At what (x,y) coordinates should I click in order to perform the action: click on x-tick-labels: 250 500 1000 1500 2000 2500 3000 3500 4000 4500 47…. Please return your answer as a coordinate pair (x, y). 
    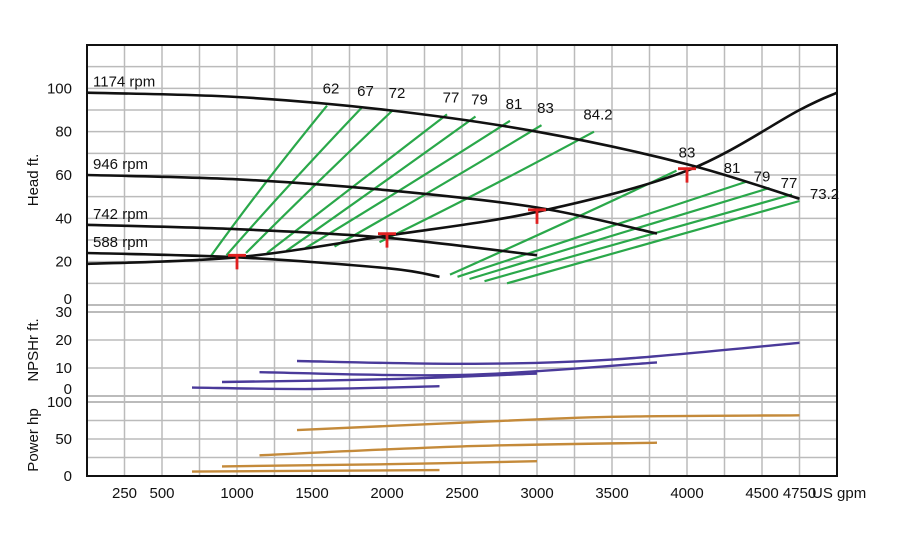
    Looking at the image, I should click on (464, 493).